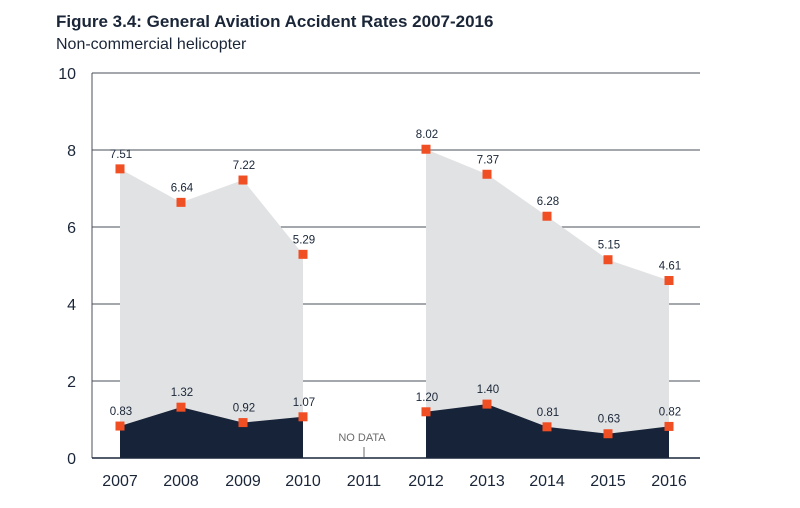 The height and width of the screenshot is (508, 800). I want to click on x-tick-label: 2011, so click(364, 481).